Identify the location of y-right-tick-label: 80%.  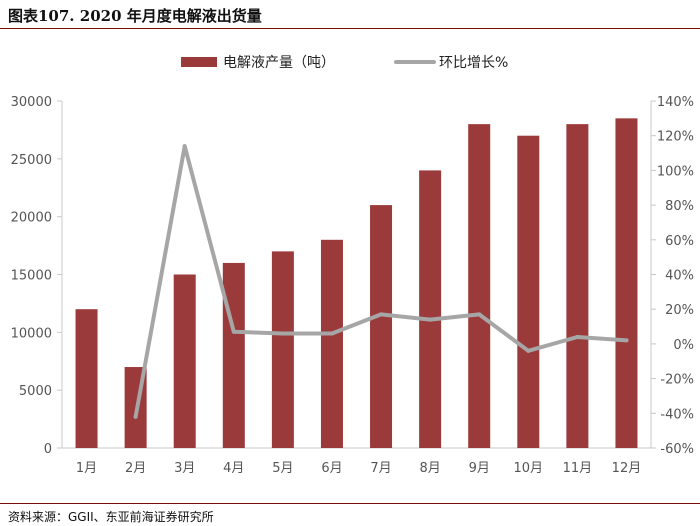
(679, 206).